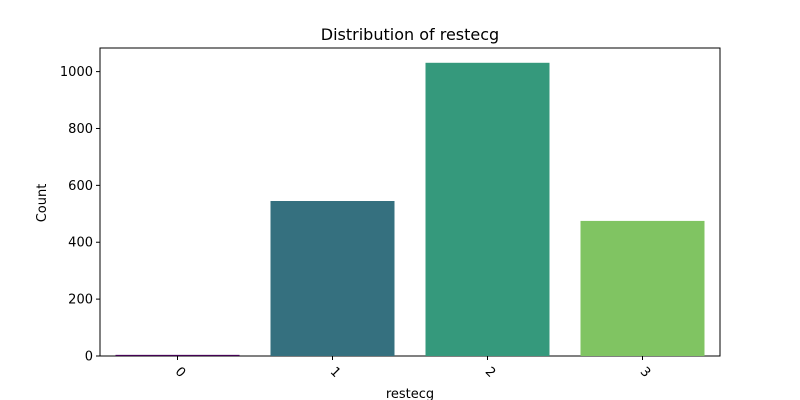 This screenshot has height=400, width=800. Describe the element at coordinates (80, 215) in the screenshot. I see `y-axis: 0 200 400 600 800 1000` at that location.